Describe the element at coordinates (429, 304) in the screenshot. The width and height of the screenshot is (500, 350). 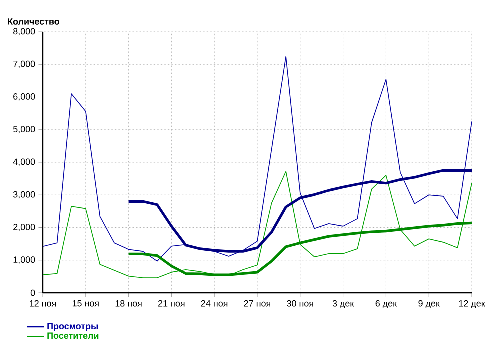
I see `x-tick-label: 9 дек` at that location.